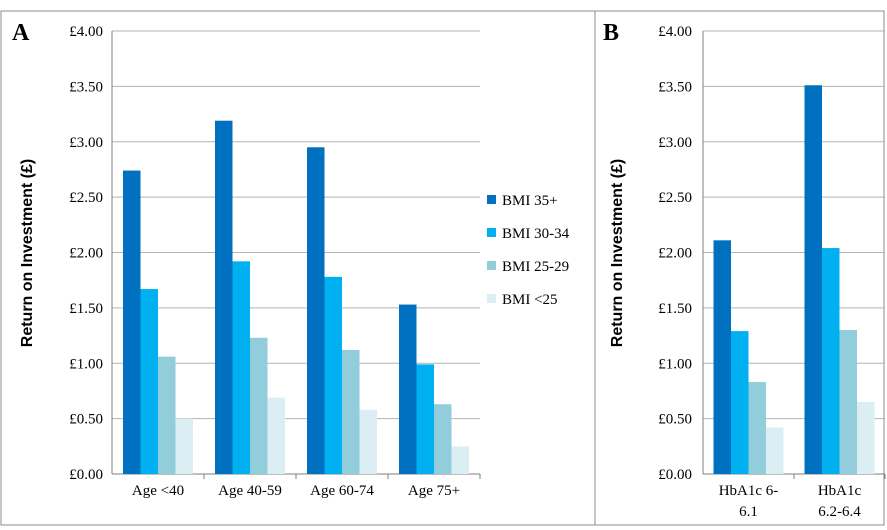 The width and height of the screenshot is (887, 530). What do you see at coordinates (839, 512) in the screenshot?
I see `panel-b-x-tick-label: 6.2-6.4` at bounding box center [839, 512].